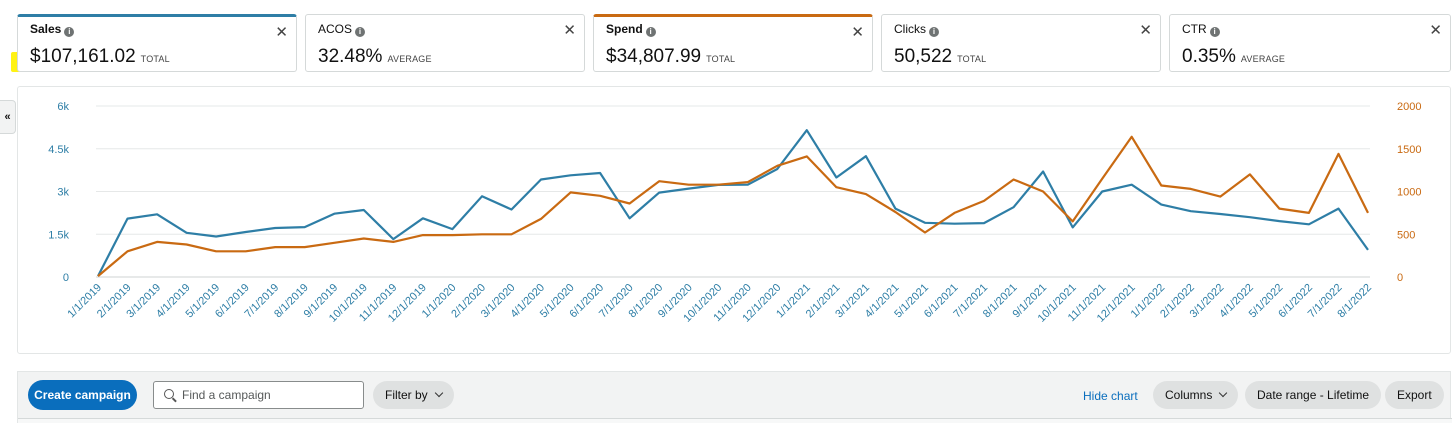  Describe the element at coordinates (631, 29) in the screenshot. I see `metric-label: Spend i` at that location.